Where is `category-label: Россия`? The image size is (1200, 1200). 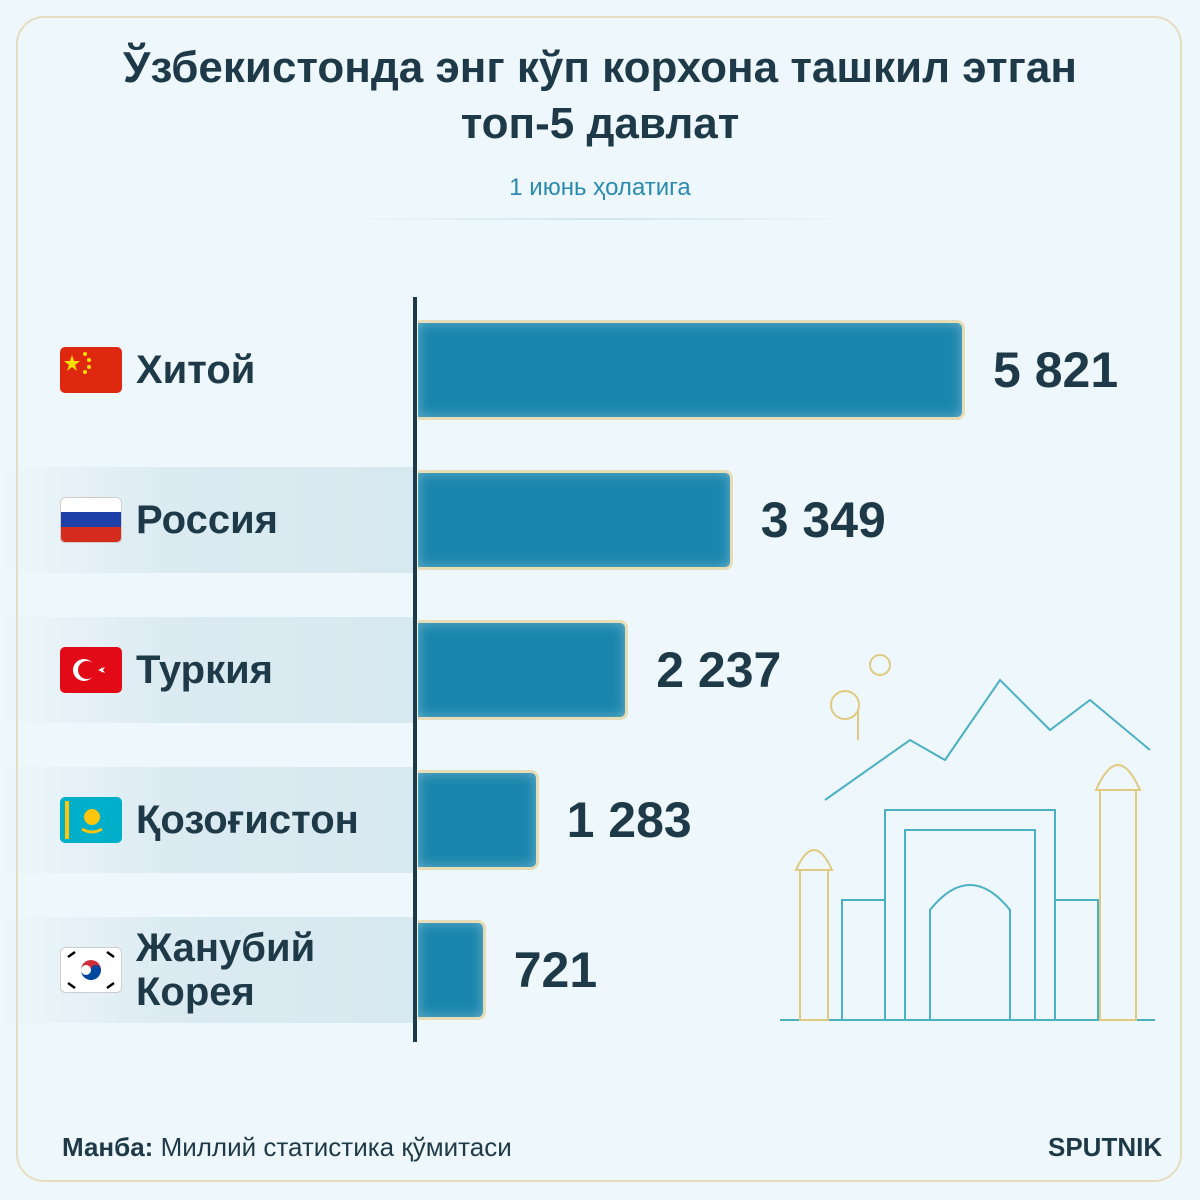 category-label: Россия is located at coordinates (207, 520).